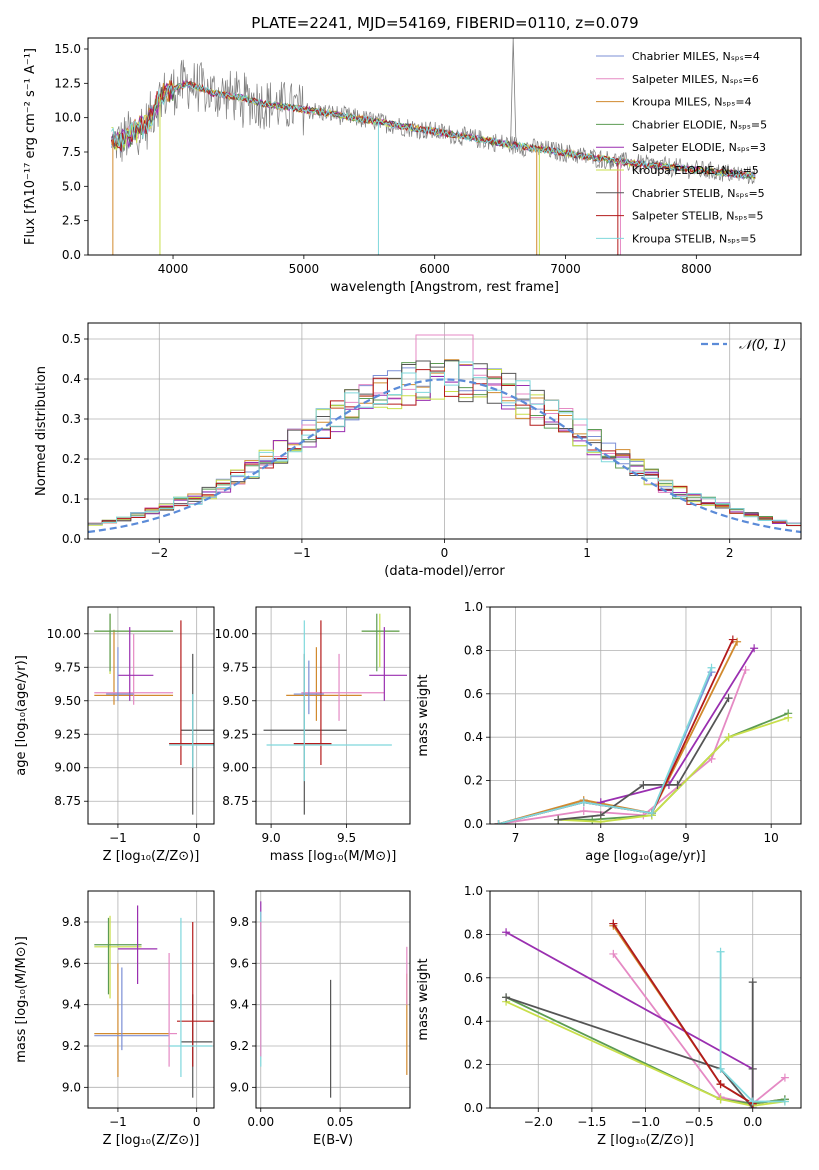 The height and width of the screenshot is (1170, 819). I want to click on y-tick-label: 12.5, so click(67, 83).